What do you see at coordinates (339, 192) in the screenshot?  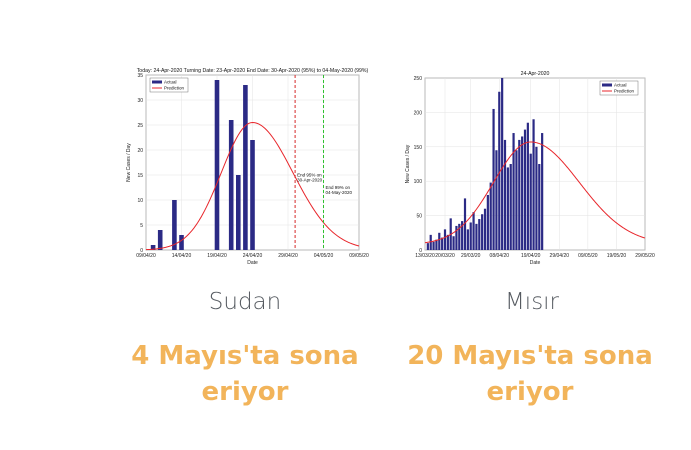 I see `end-date-label: 04-May-2020` at bounding box center [339, 192].